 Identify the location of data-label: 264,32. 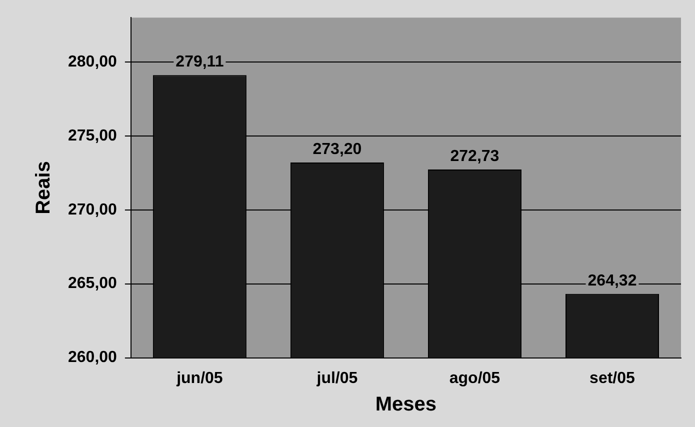
(612, 281).